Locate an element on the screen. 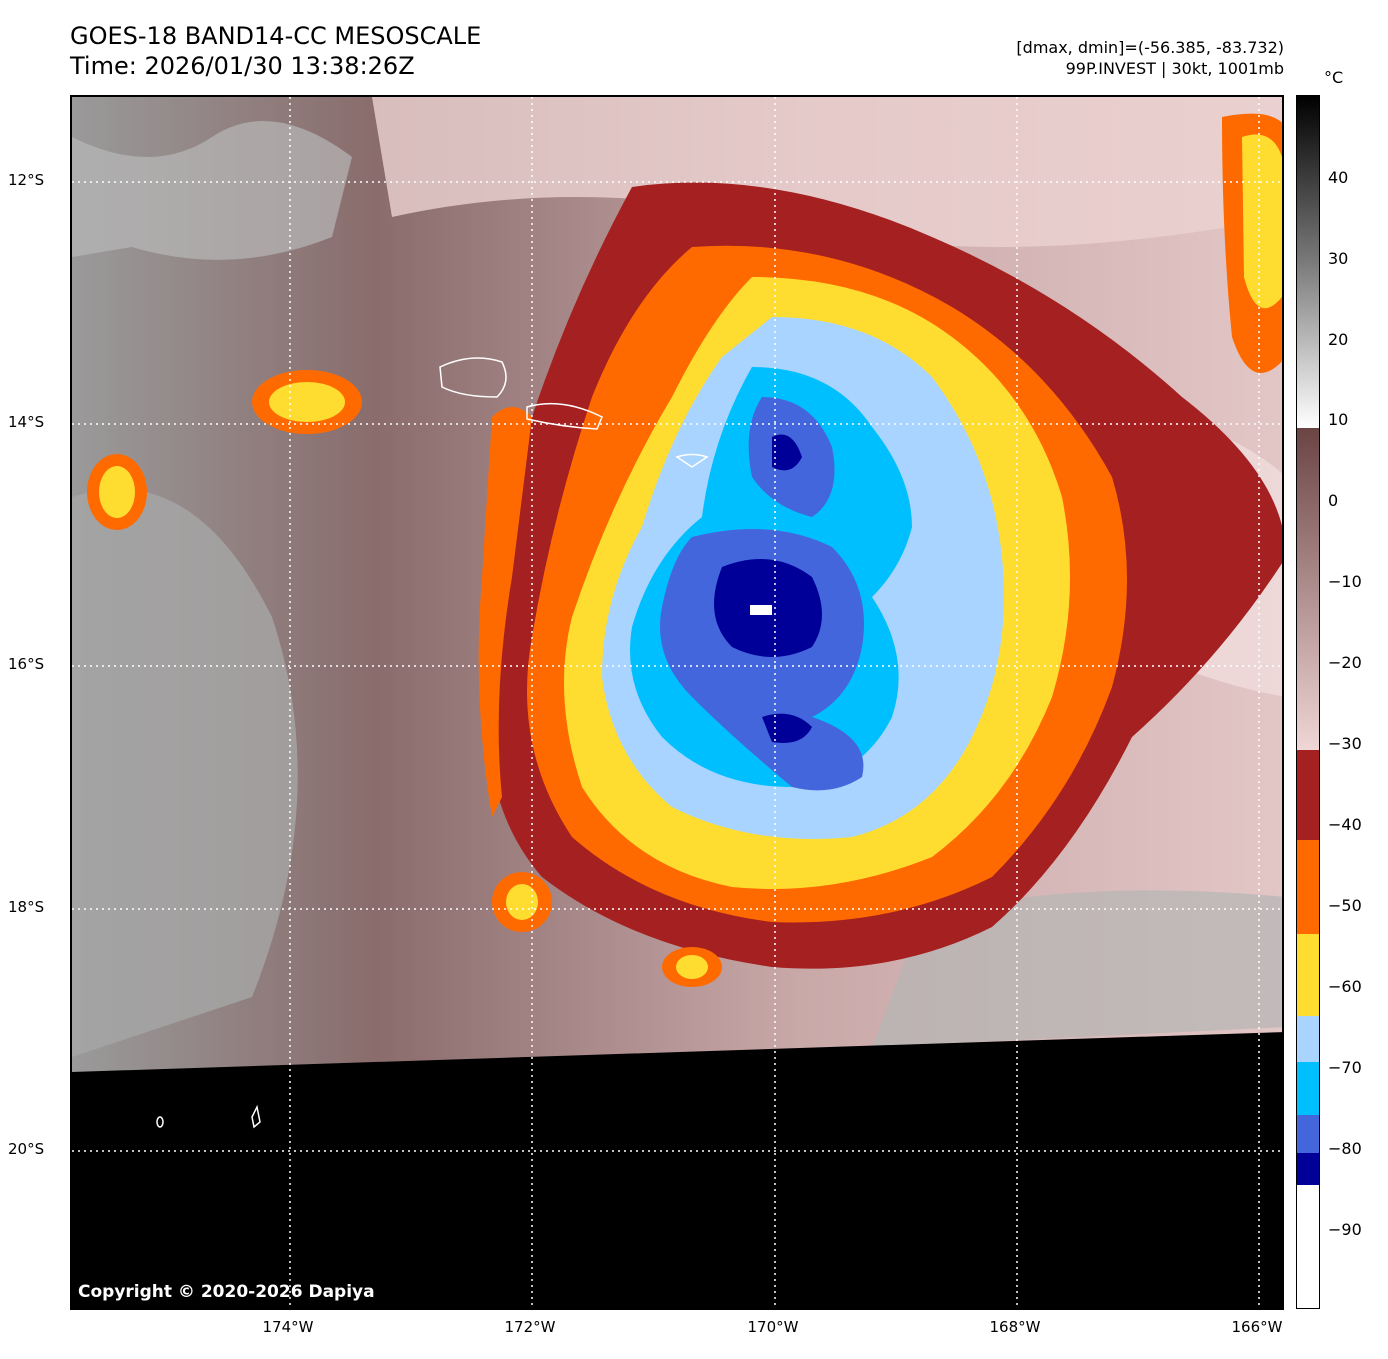 This screenshot has width=1388, height=1359. lat-label-20s: 20°S is located at coordinates (26, 1149).